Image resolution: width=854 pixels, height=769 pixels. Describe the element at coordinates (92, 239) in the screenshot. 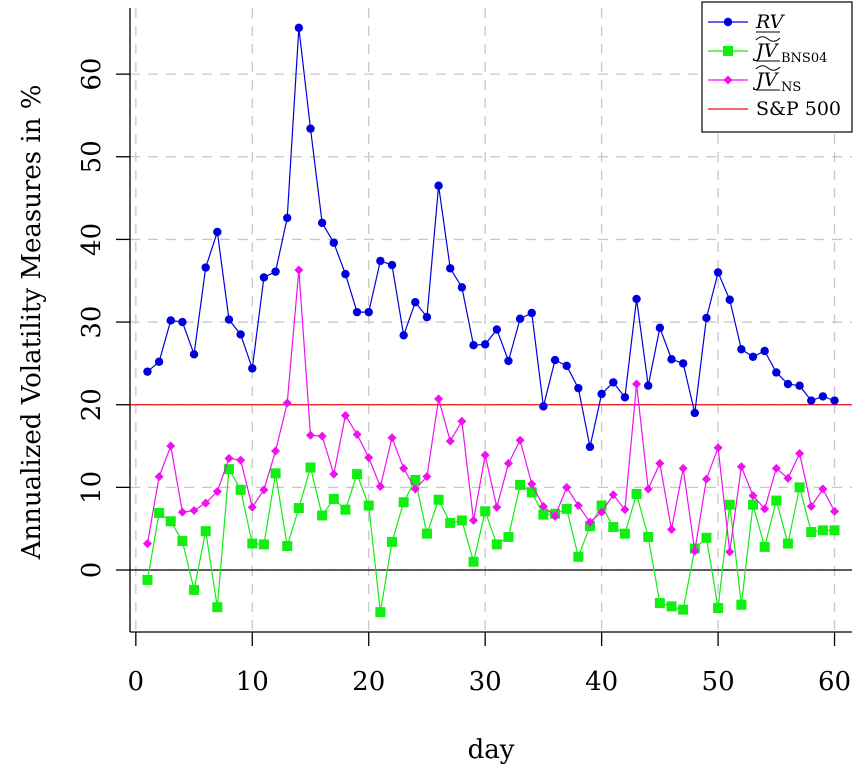

I see `y-tick-label: 40` at that location.